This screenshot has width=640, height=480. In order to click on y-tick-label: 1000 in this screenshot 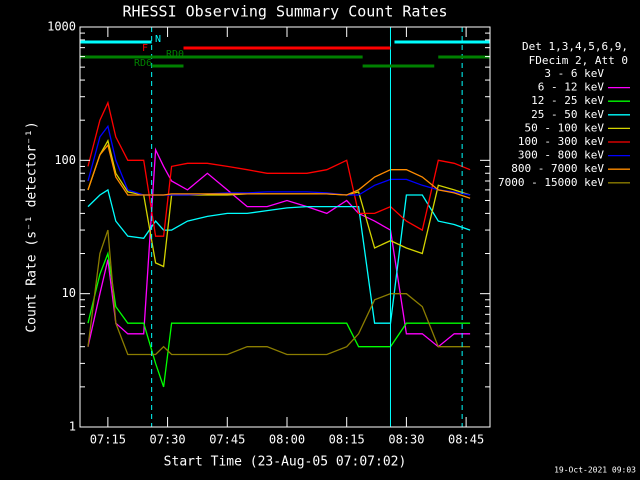, I will do `click(61, 27)`.